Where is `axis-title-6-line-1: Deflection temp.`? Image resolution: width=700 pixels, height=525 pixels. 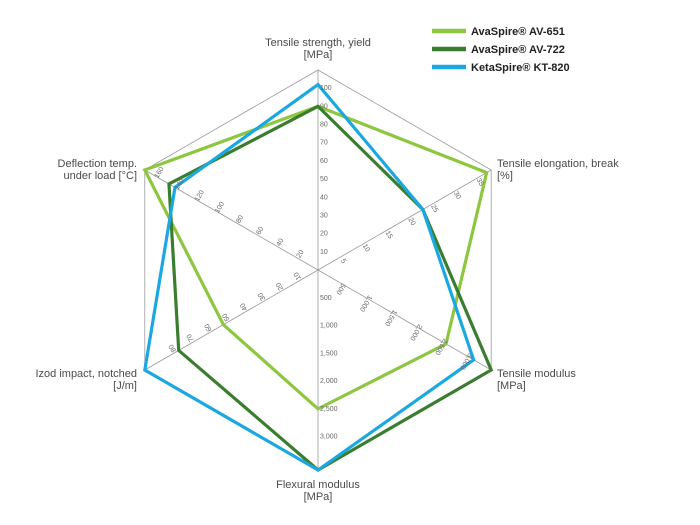 axis-title-6-line-1: Deflection temp. is located at coordinates (97, 164).